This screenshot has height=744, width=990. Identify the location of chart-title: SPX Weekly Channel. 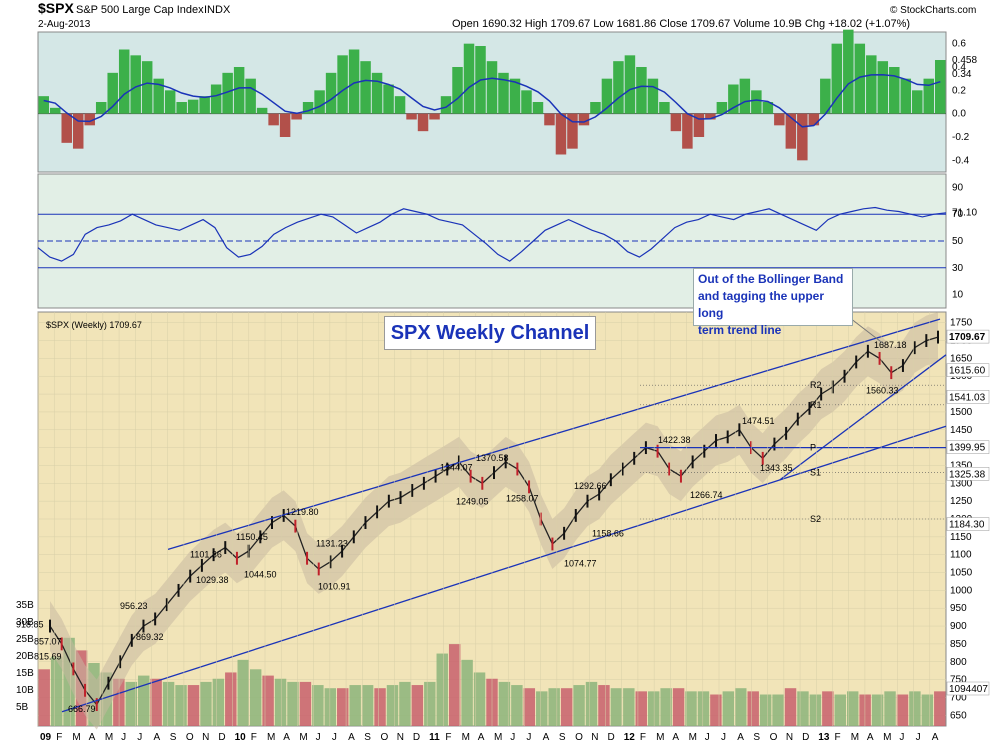
(490, 333).